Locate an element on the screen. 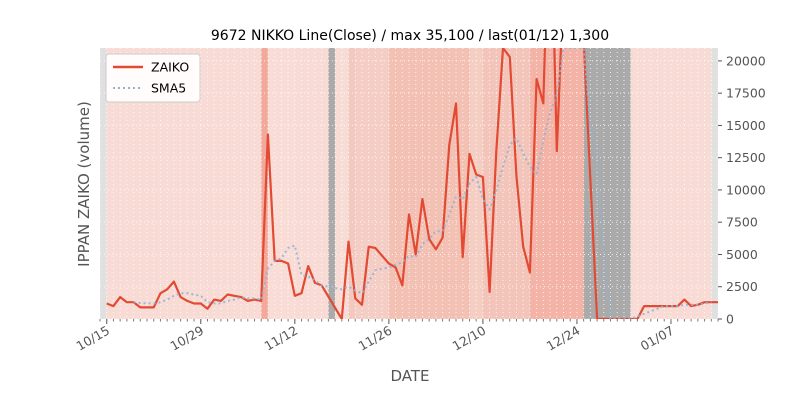 The width and height of the screenshot is (800, 404). y-tick-label: 0 is located at coordinates (730, 319).